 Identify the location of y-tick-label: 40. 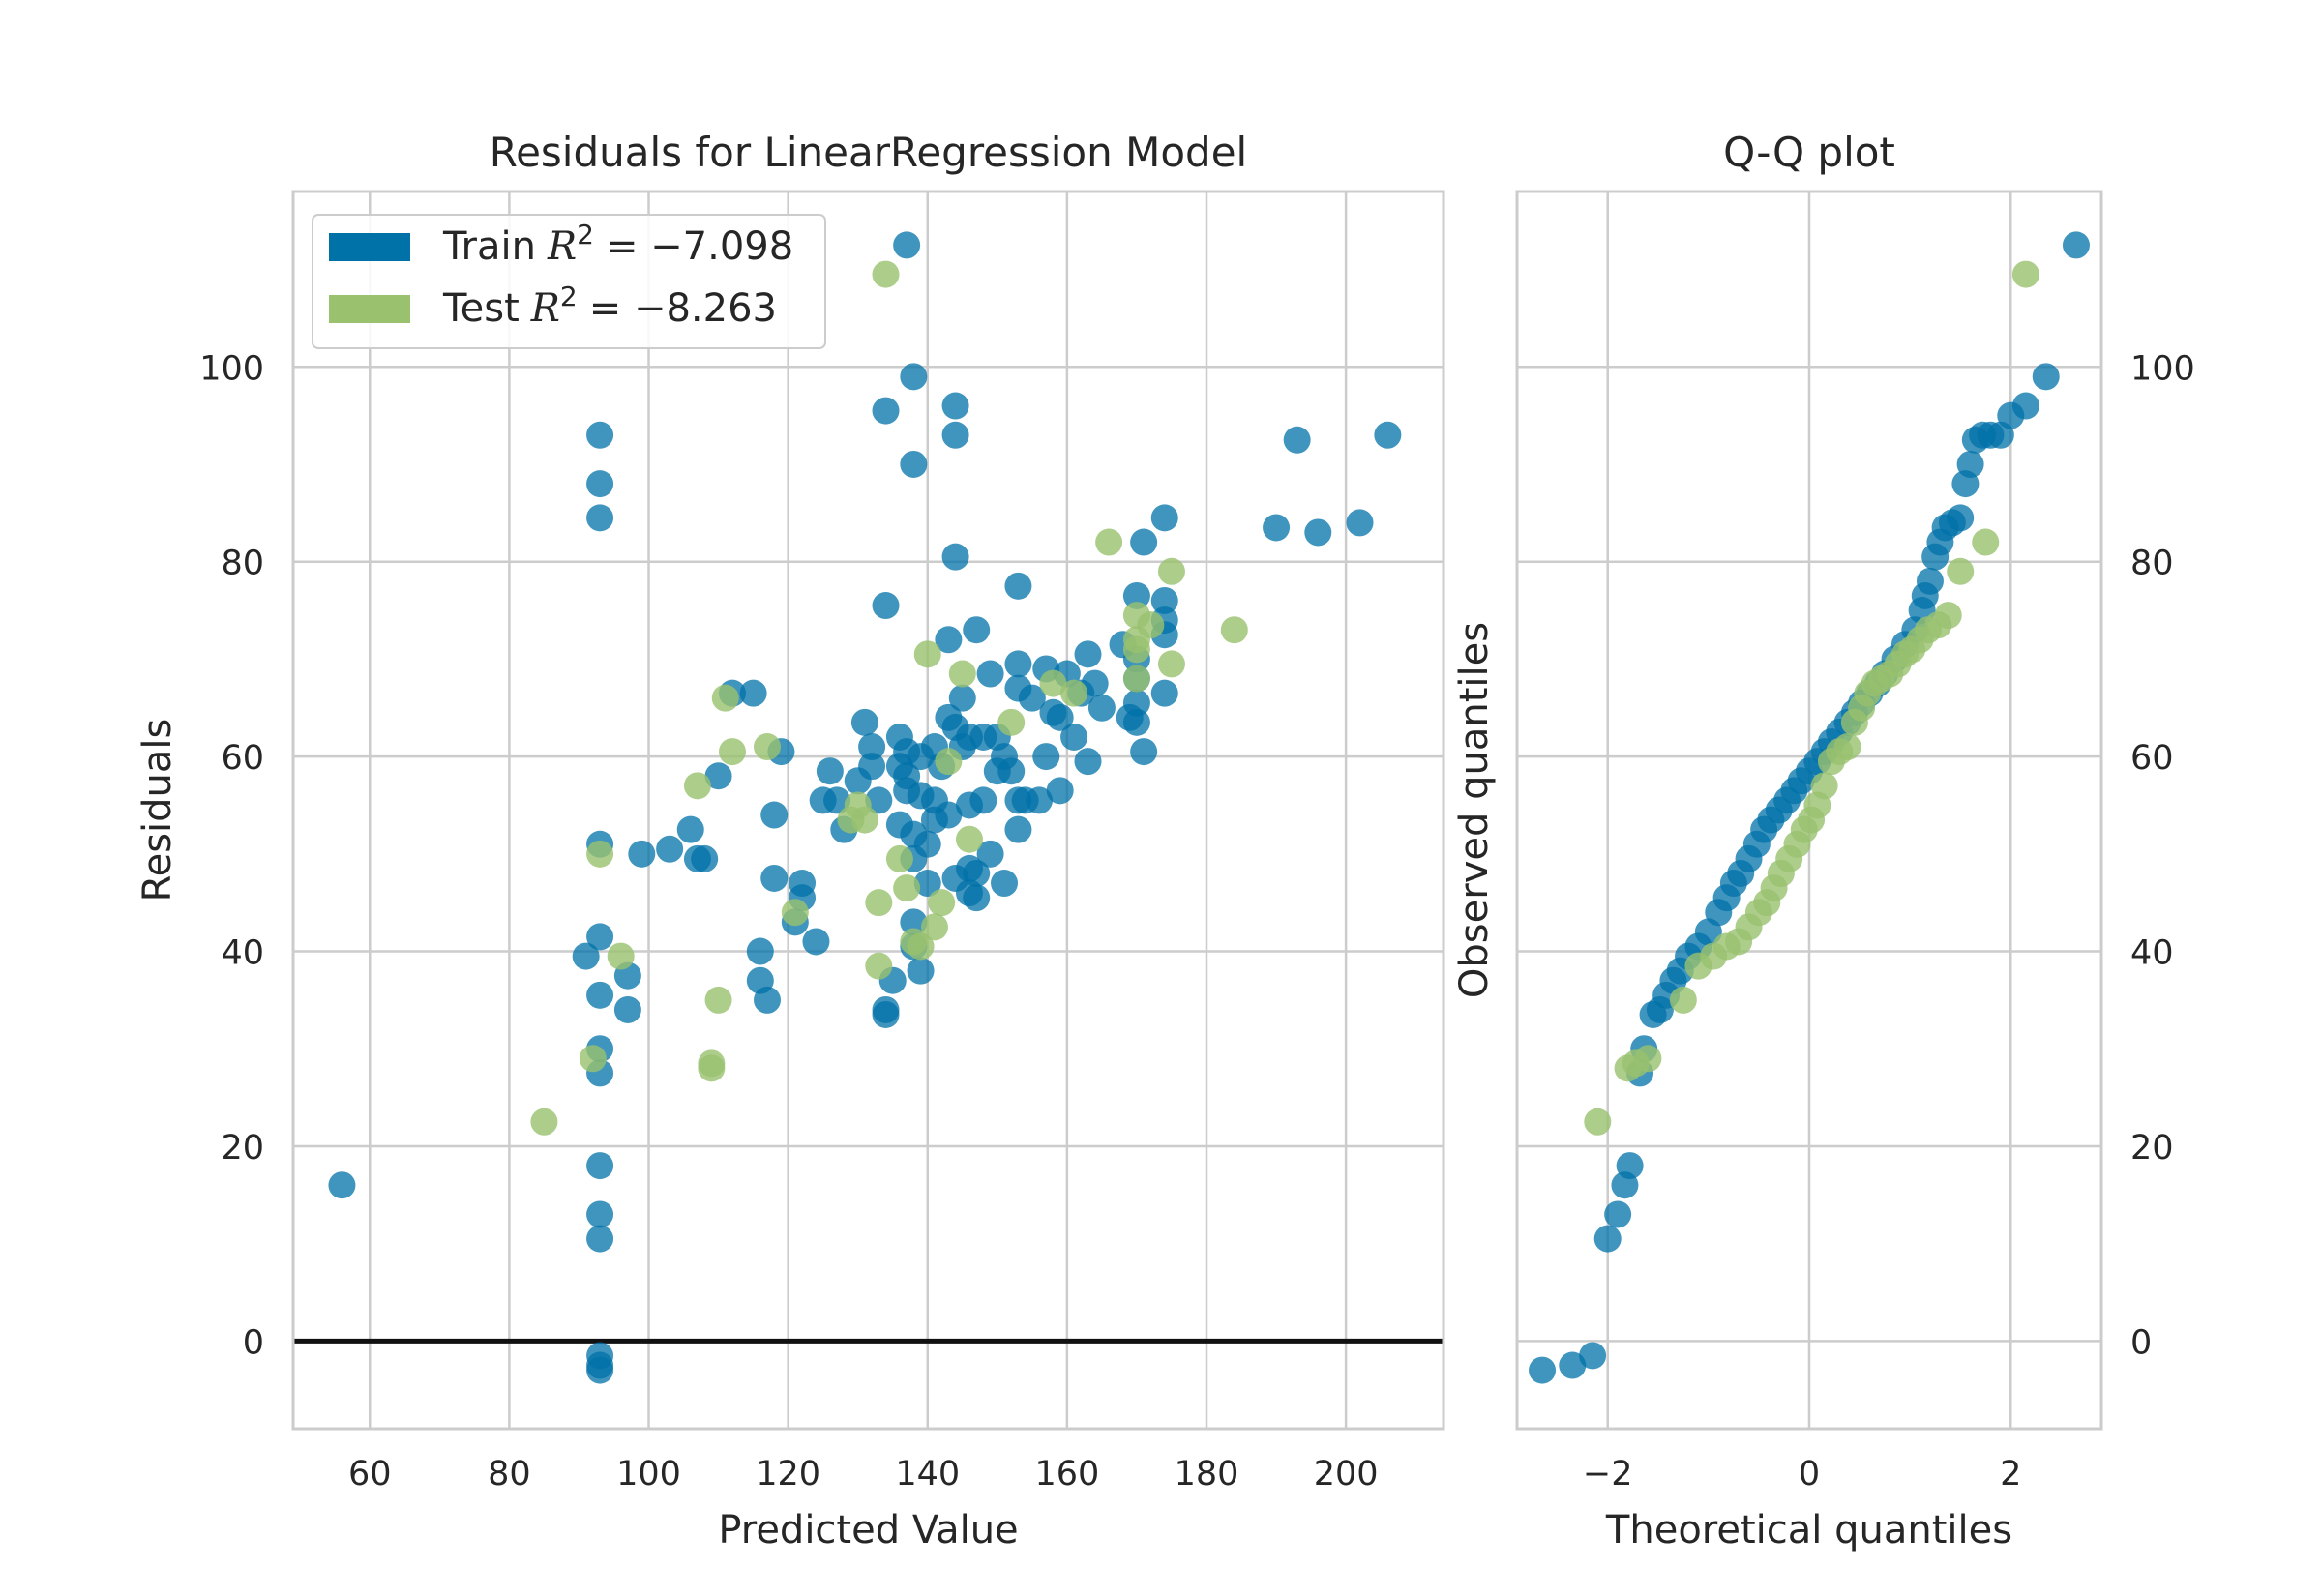
(242, 953).